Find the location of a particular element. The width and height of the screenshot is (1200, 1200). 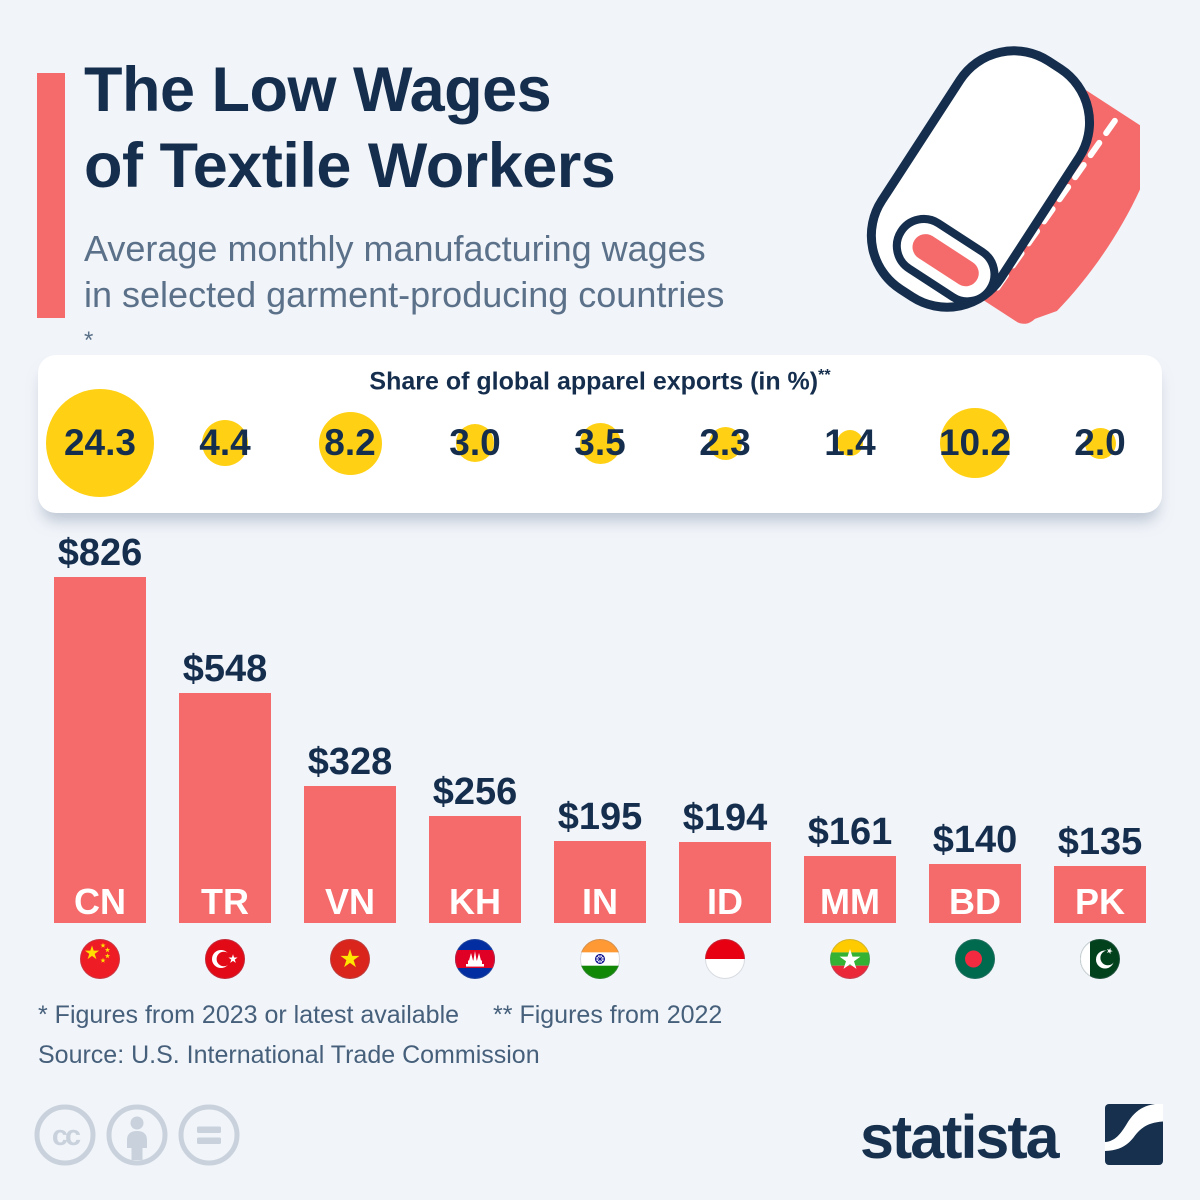

footnote-double-asterisk: ** Figures from 2022 is located at coordinates (608, 1015).